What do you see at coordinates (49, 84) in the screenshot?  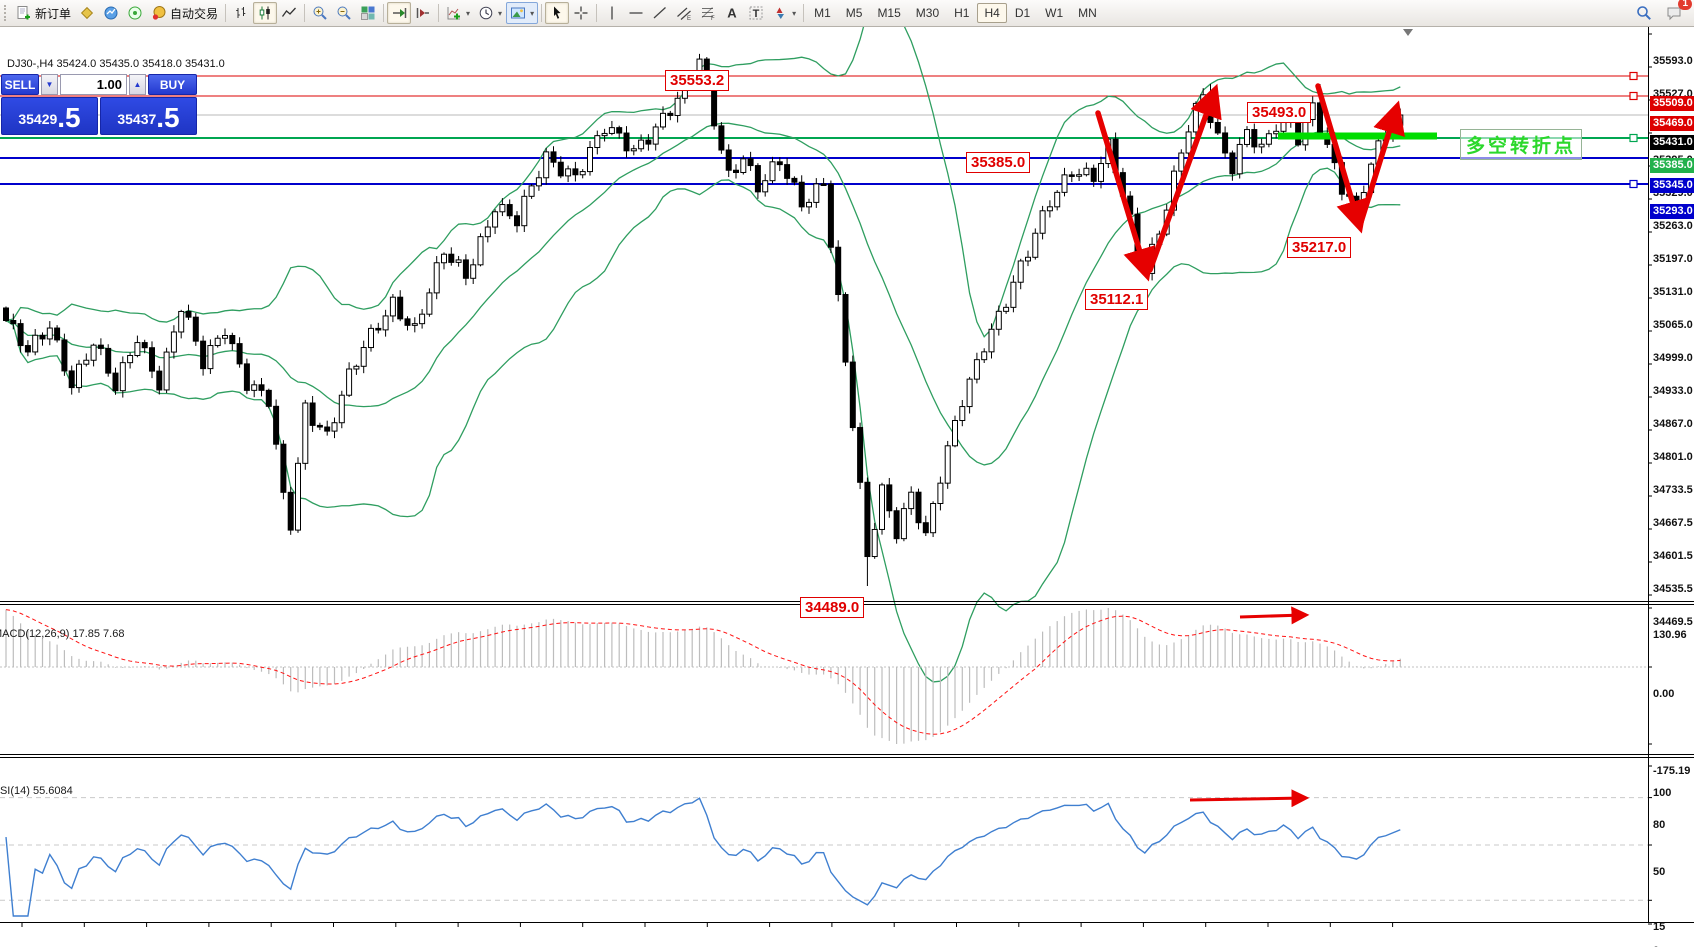 I see `volume-decrease-button: ▼` at bounding box center [49, 84].